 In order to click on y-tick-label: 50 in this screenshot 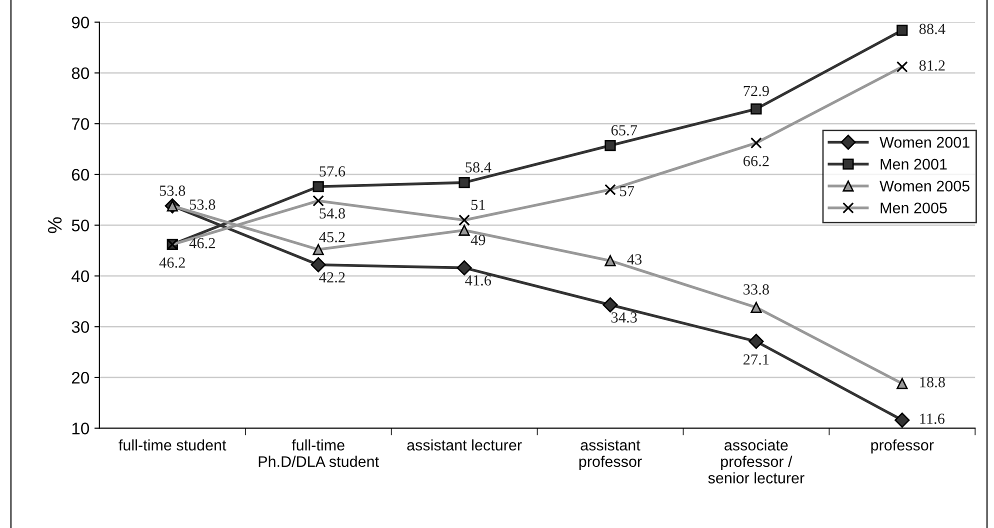, I will do `click(81, 226)`.